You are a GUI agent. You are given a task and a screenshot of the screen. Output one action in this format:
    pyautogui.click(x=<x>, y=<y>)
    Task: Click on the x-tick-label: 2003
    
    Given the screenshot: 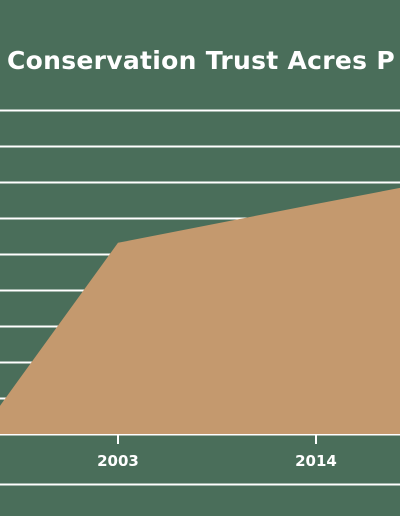 What is the action you would take?
    pyautogui.click(x=118, y=461)
    